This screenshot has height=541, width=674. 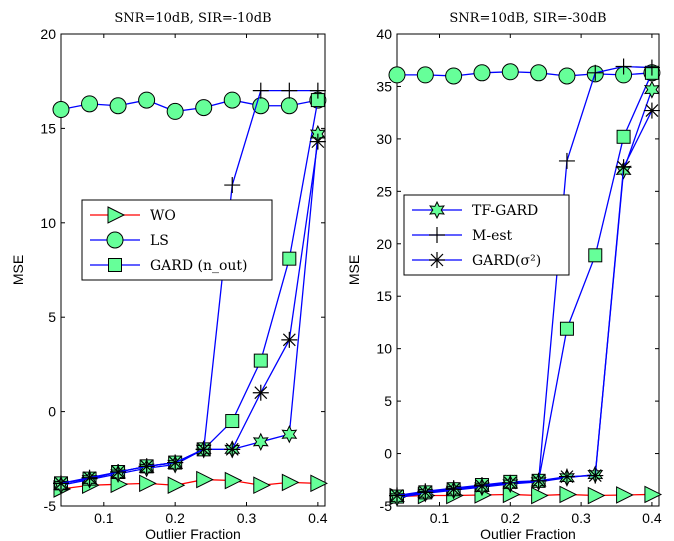 What do you see at coordinates (175, 518) in the screenshot?
I see `x-tick-label: 0.2` at bounding box center [175, 518].